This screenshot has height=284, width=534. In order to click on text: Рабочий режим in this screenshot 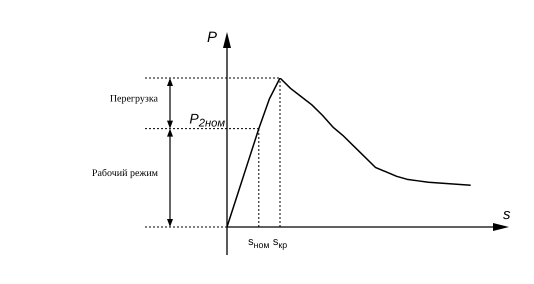, I will do `click(125, 173)`.